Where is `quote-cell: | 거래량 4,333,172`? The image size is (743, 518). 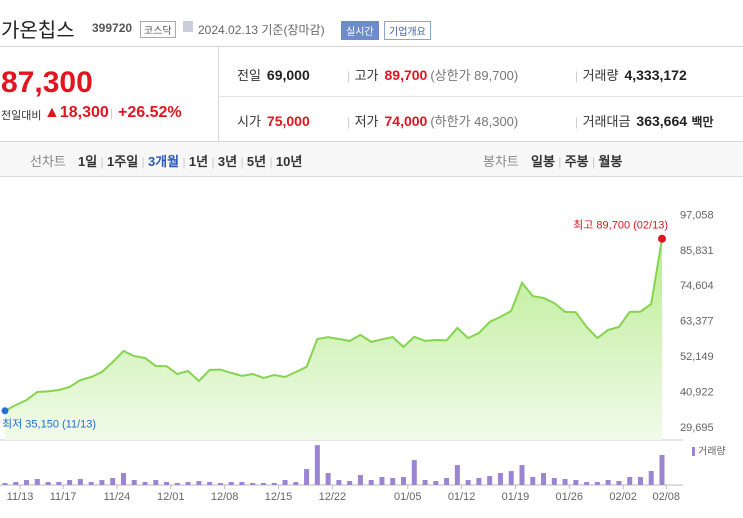
quote-cell: | 거래량 4,333,172 is located at coordinates (631, 75).